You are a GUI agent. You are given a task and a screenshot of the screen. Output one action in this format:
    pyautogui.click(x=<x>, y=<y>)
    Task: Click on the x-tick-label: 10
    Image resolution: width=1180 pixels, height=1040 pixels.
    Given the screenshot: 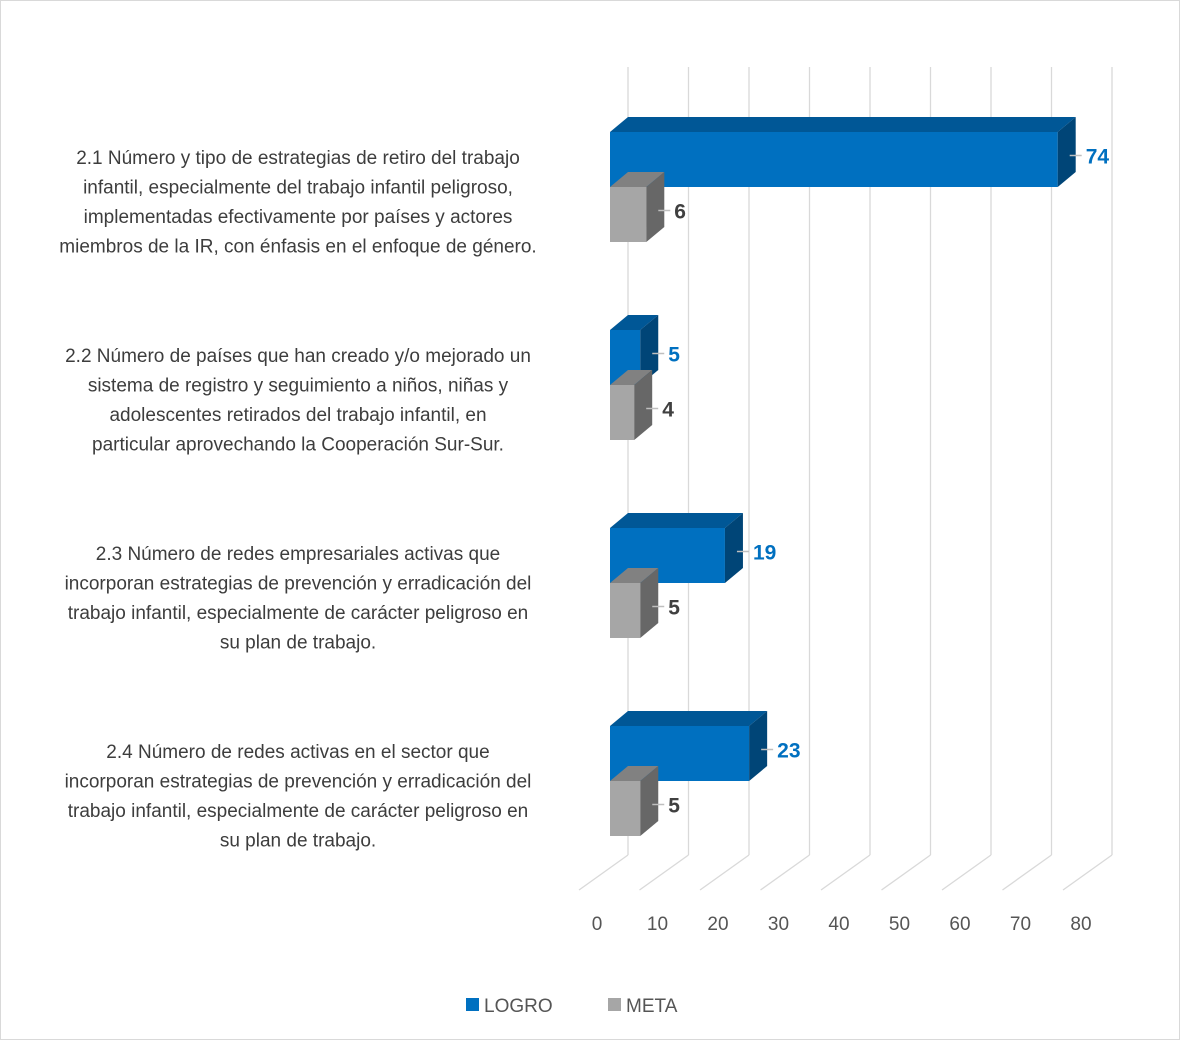 What is the action you would take?
    pyautogui.click(x=657, y=924)
    